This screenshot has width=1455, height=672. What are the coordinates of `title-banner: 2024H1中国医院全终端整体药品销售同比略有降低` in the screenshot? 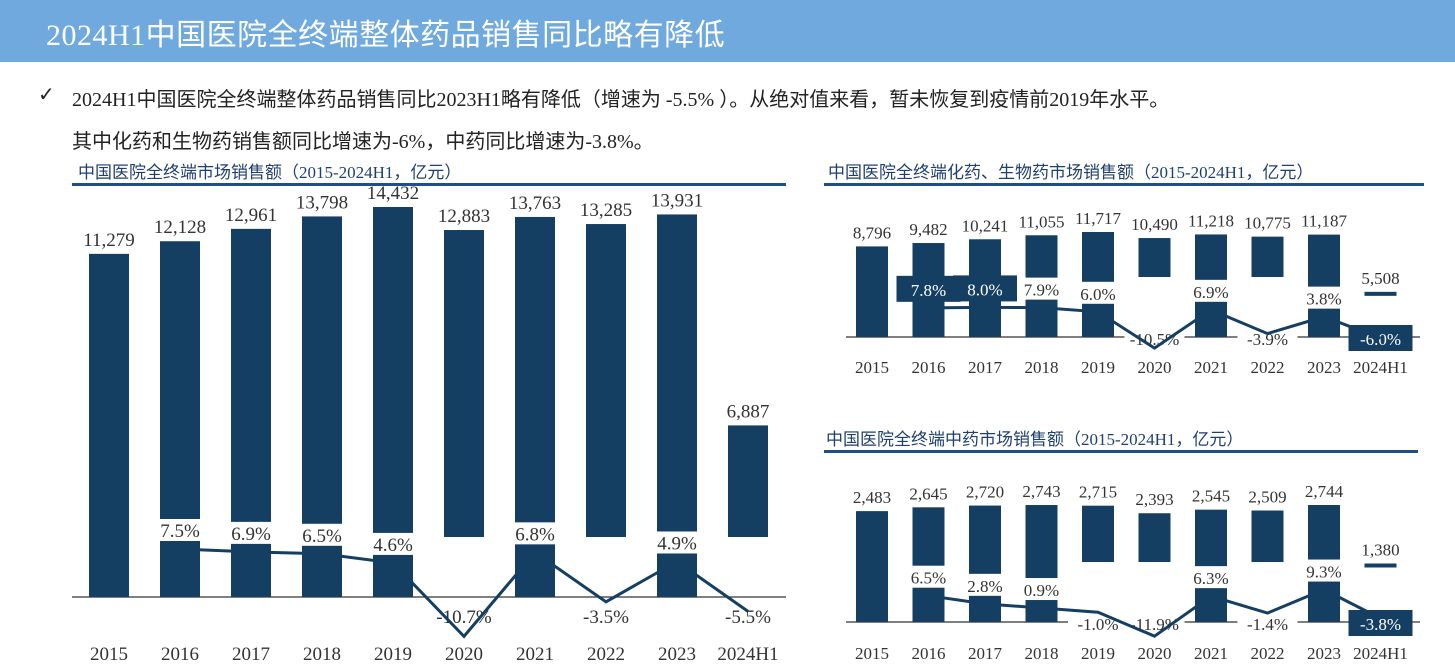 It's located at (727, 31).